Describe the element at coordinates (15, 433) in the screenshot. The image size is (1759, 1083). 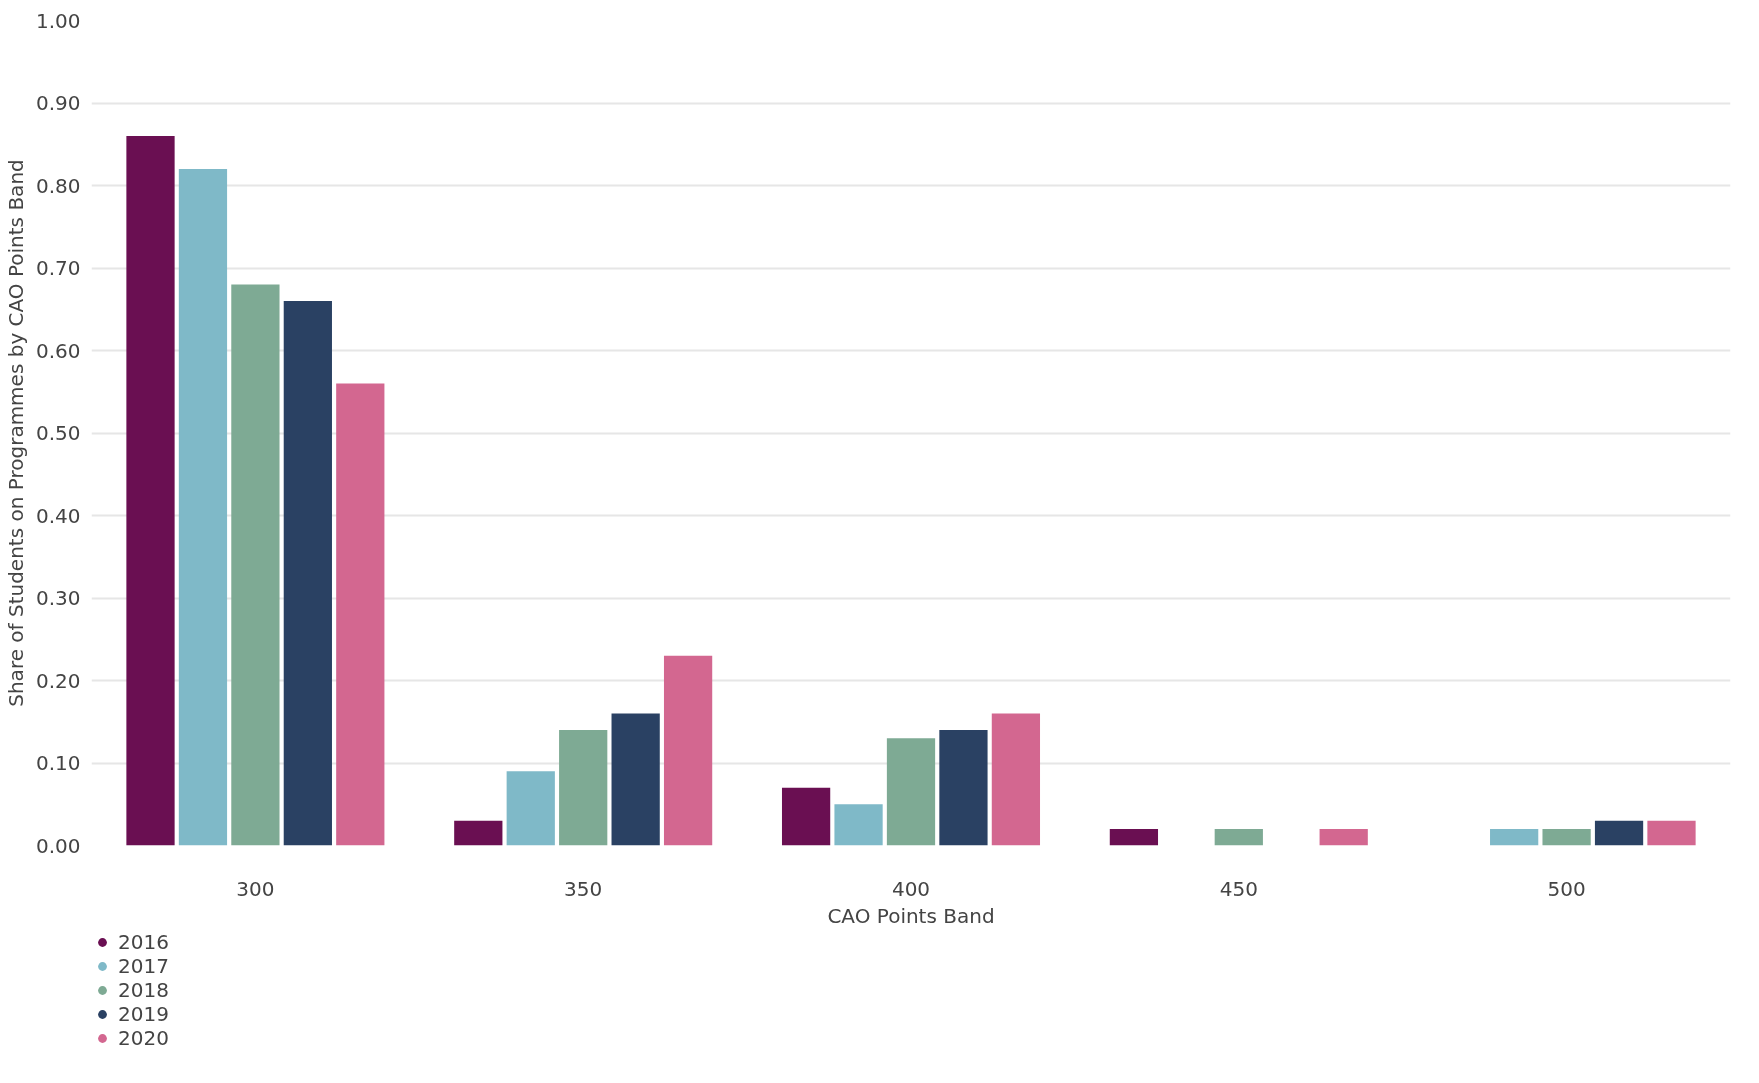
I see `y-axis-title: Share of Students on Programmes by CAO Points Band` at that location.